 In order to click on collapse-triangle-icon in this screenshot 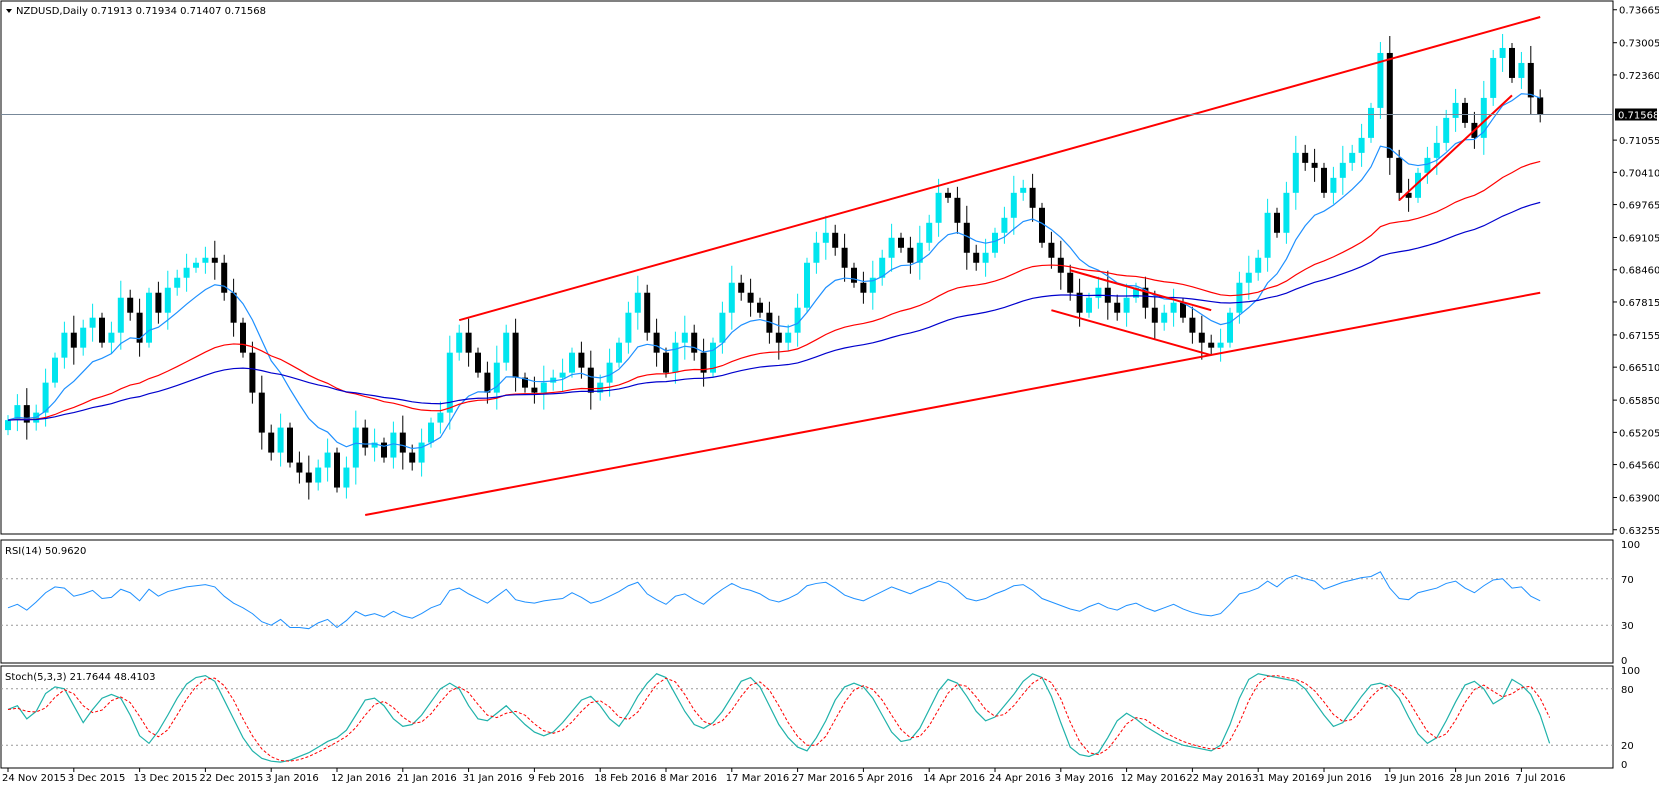, I will do `click(9, 11)`.